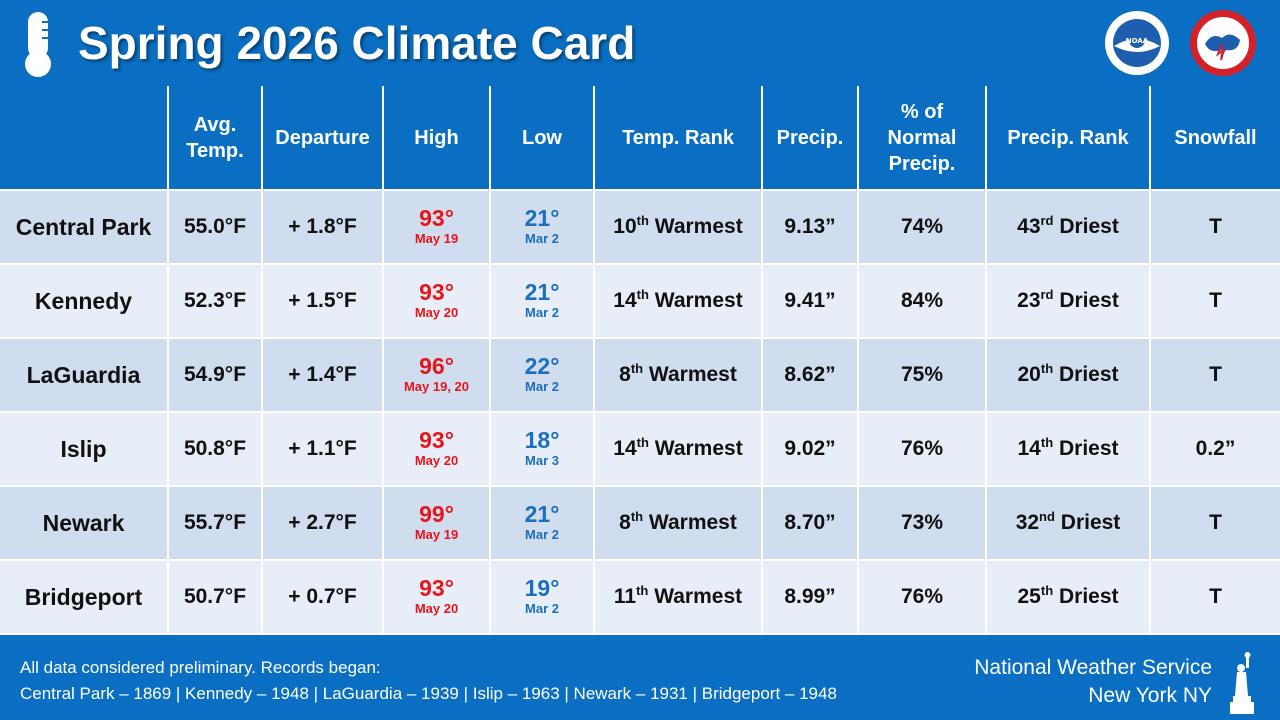 The height and width of the screenshot is (720, 1280). What do you see at coordinates (678, 597) in the screenshot?
I see `temp-rank: 11th Warmest` at bounding box center [678, 597].